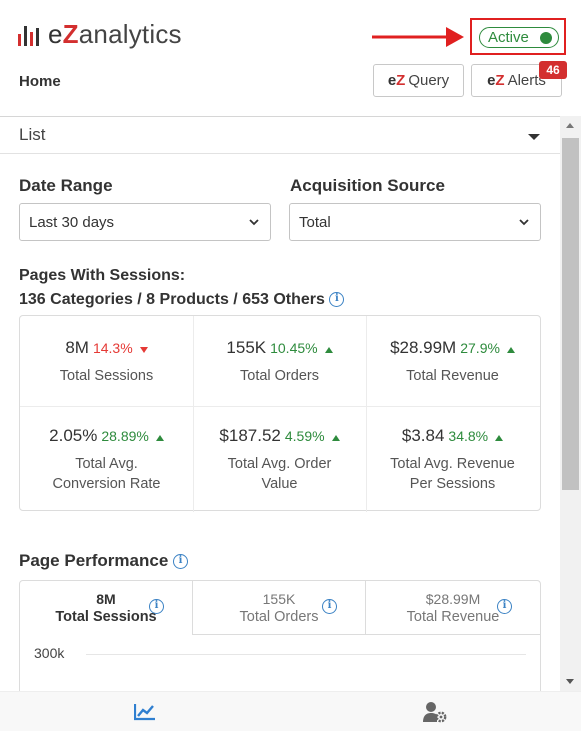  Describe the element at coordinates (415, 222) in the screenshot. I see `acquisition-source-select: Total` at that location.